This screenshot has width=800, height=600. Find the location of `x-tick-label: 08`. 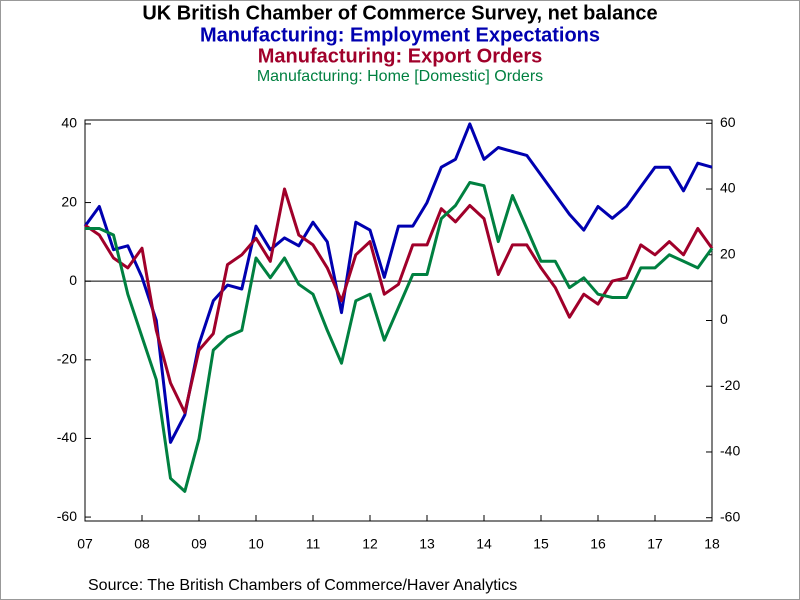

x-tick-label: 08 is located at coordinates (142, 544).